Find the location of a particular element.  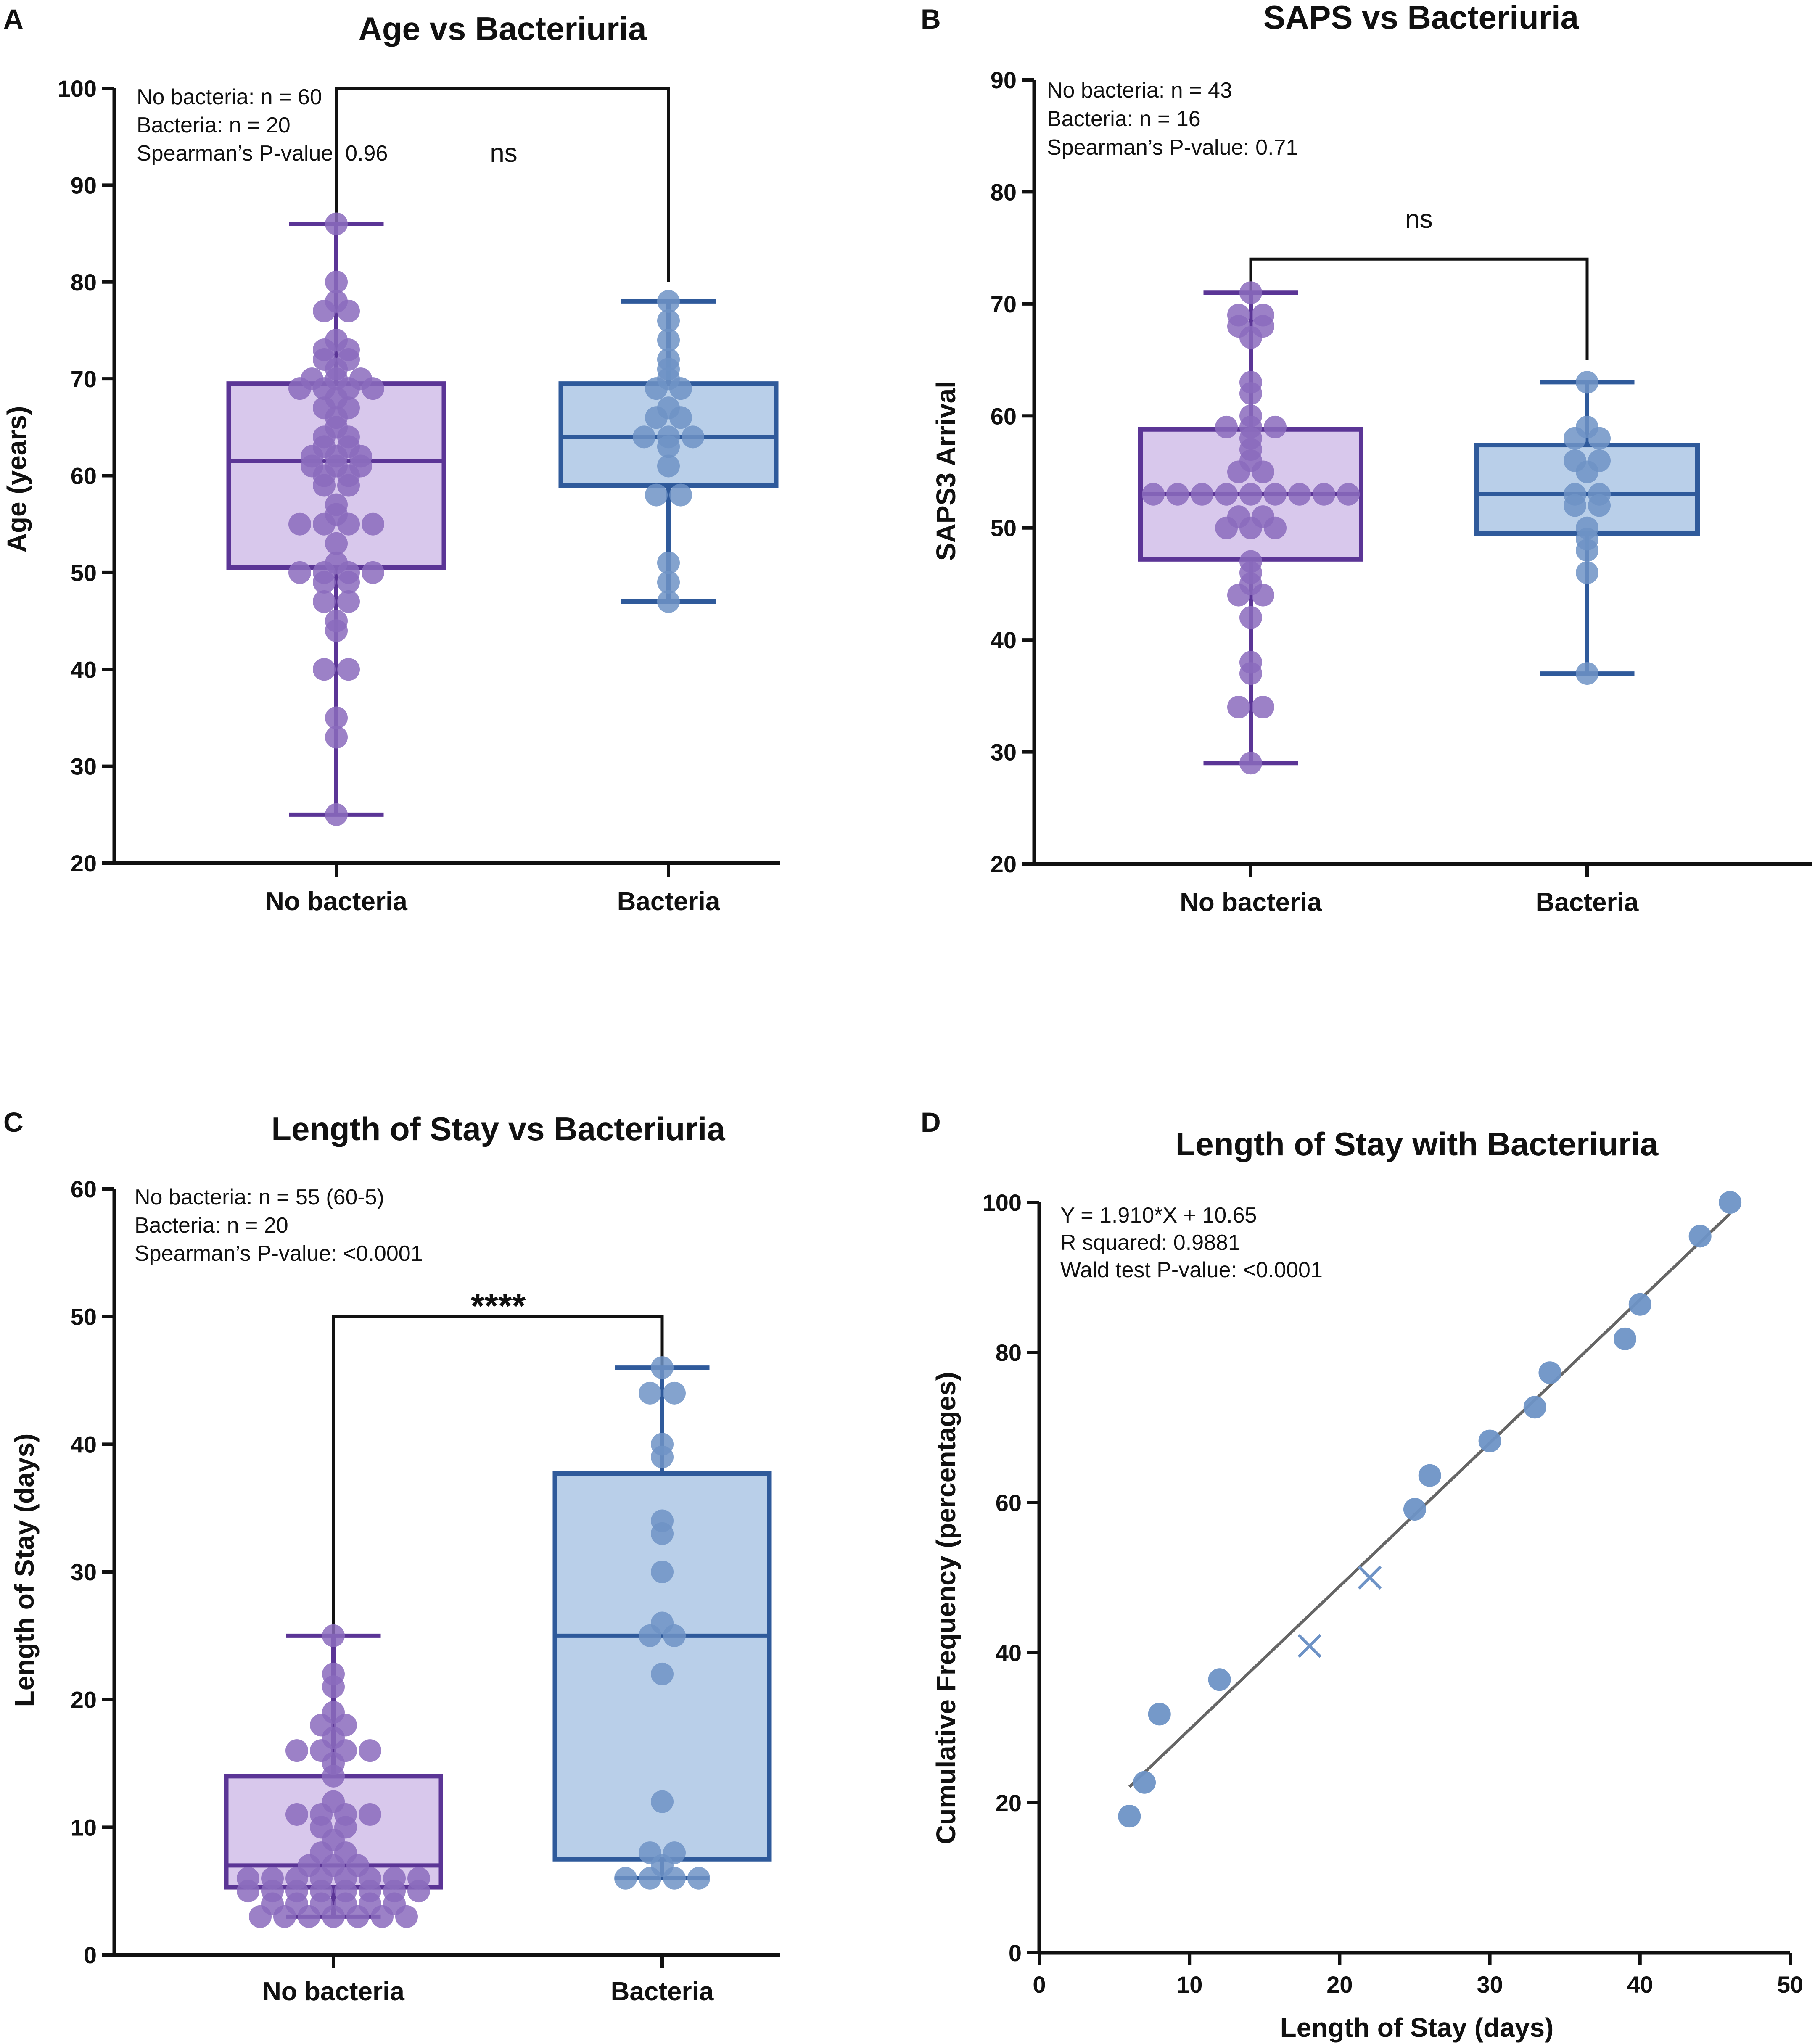

y-tick-label: 40 is located at coordinates (84, 669).